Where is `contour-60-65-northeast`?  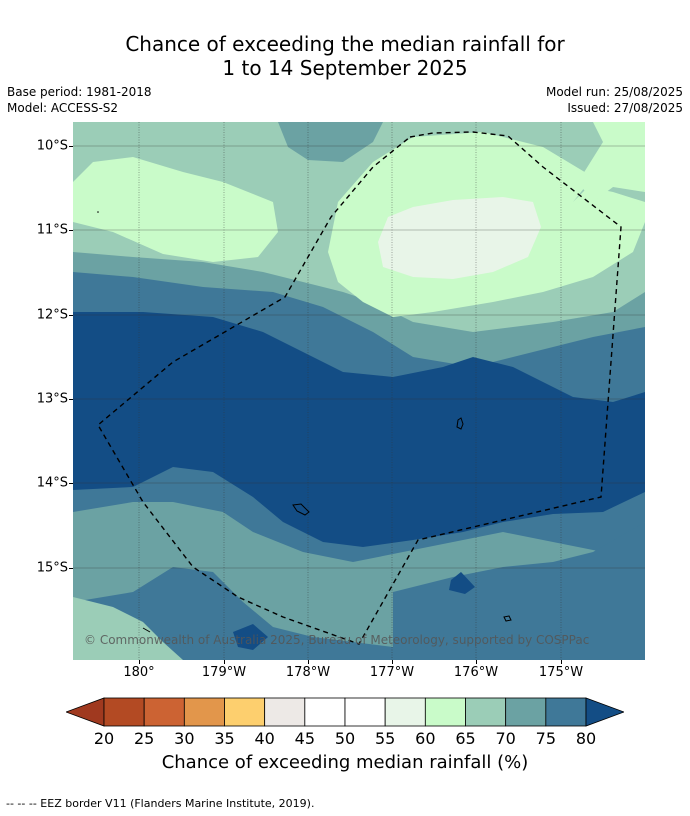
contour-60-65-northeast is located at coordinates (611, 162).